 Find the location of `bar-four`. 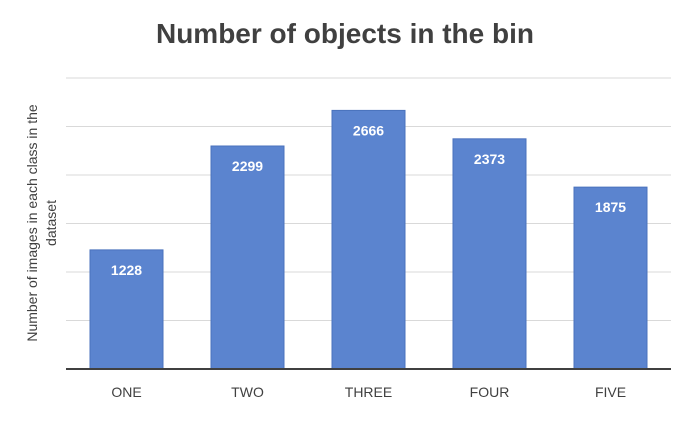

bar-four is located at coordinates (489, 254).